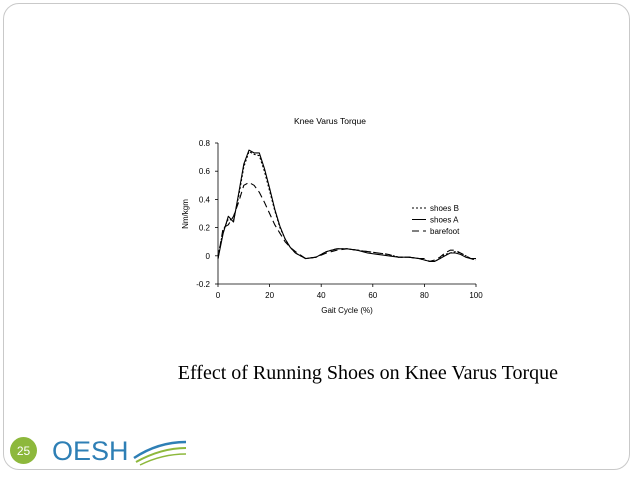 The image size is (638, 478). Describe the element at coordinates (163, 459) in the screenshot. I see `logo-swoosh-accent2-icon` at that location.